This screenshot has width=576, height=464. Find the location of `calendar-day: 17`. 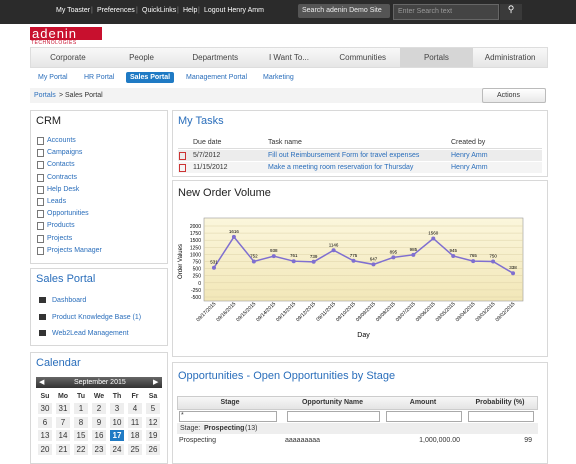

calendar-day: 17 is located at coordinates (117, 435).